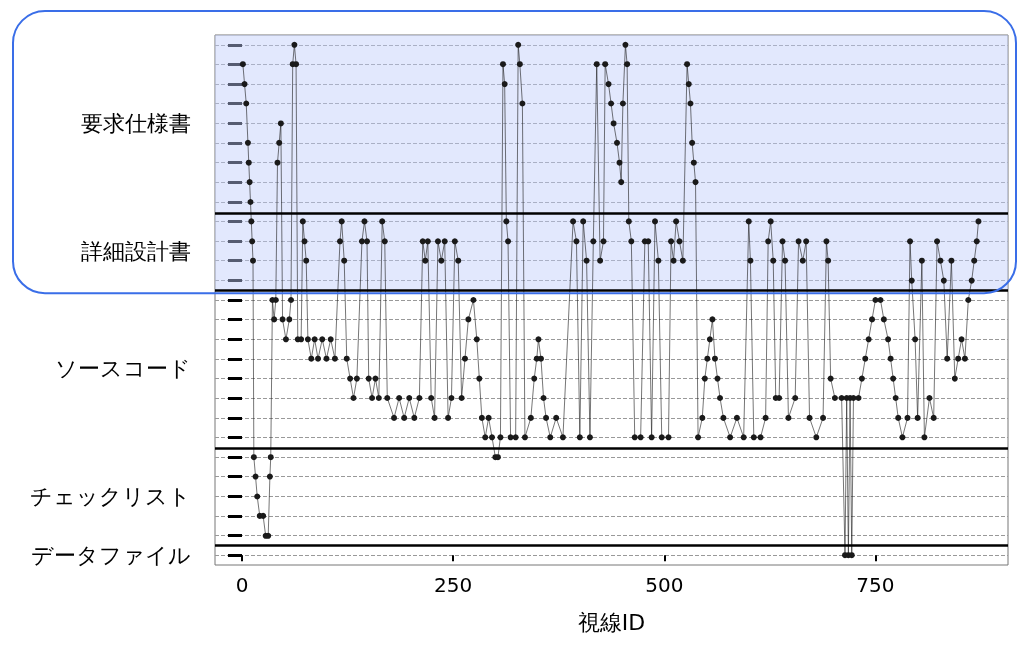 The image size is (1024, 661). I want to click on text: 要求仕様書, so click(136, 123).